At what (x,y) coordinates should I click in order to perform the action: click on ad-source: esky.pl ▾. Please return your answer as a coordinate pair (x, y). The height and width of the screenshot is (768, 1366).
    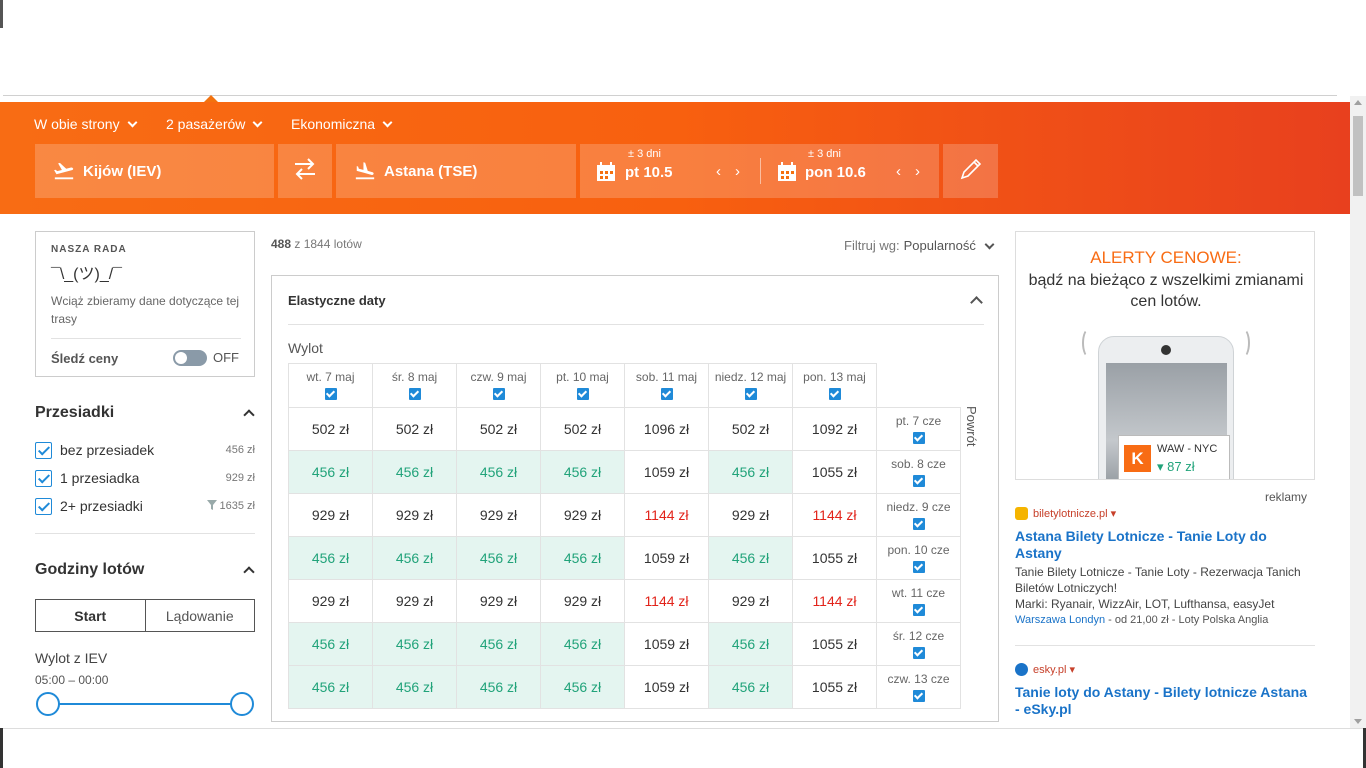
    Looking at the image, I should click on (1045, 669).